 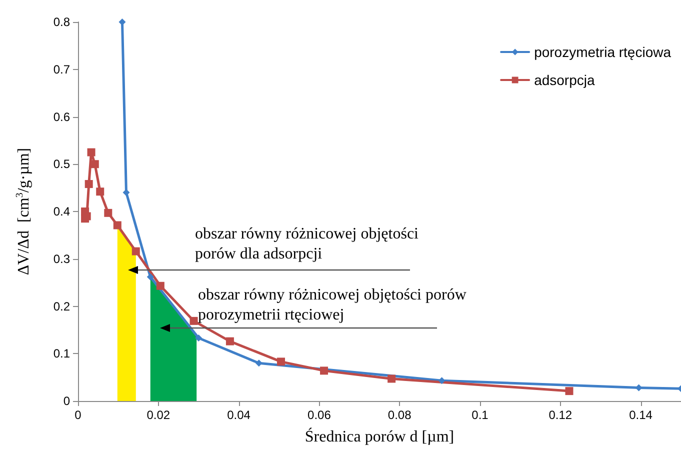 What do you see at coordinates (61, 22) in the screenshot?
I see `y-tick-label: 0.8` at bounding box center [61, 22].